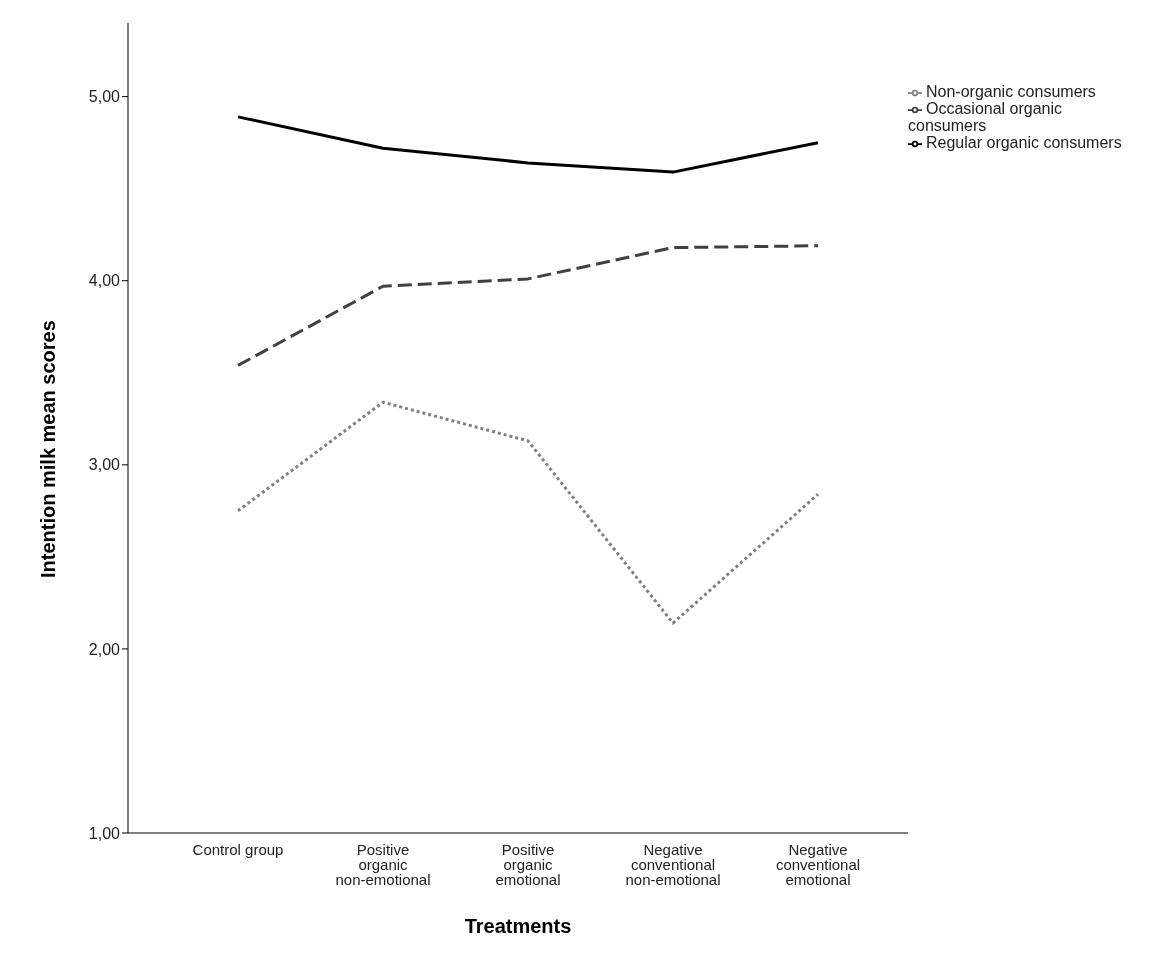  I want to click on x-tick-label: Negative conventional emotional, so click(818, 864).